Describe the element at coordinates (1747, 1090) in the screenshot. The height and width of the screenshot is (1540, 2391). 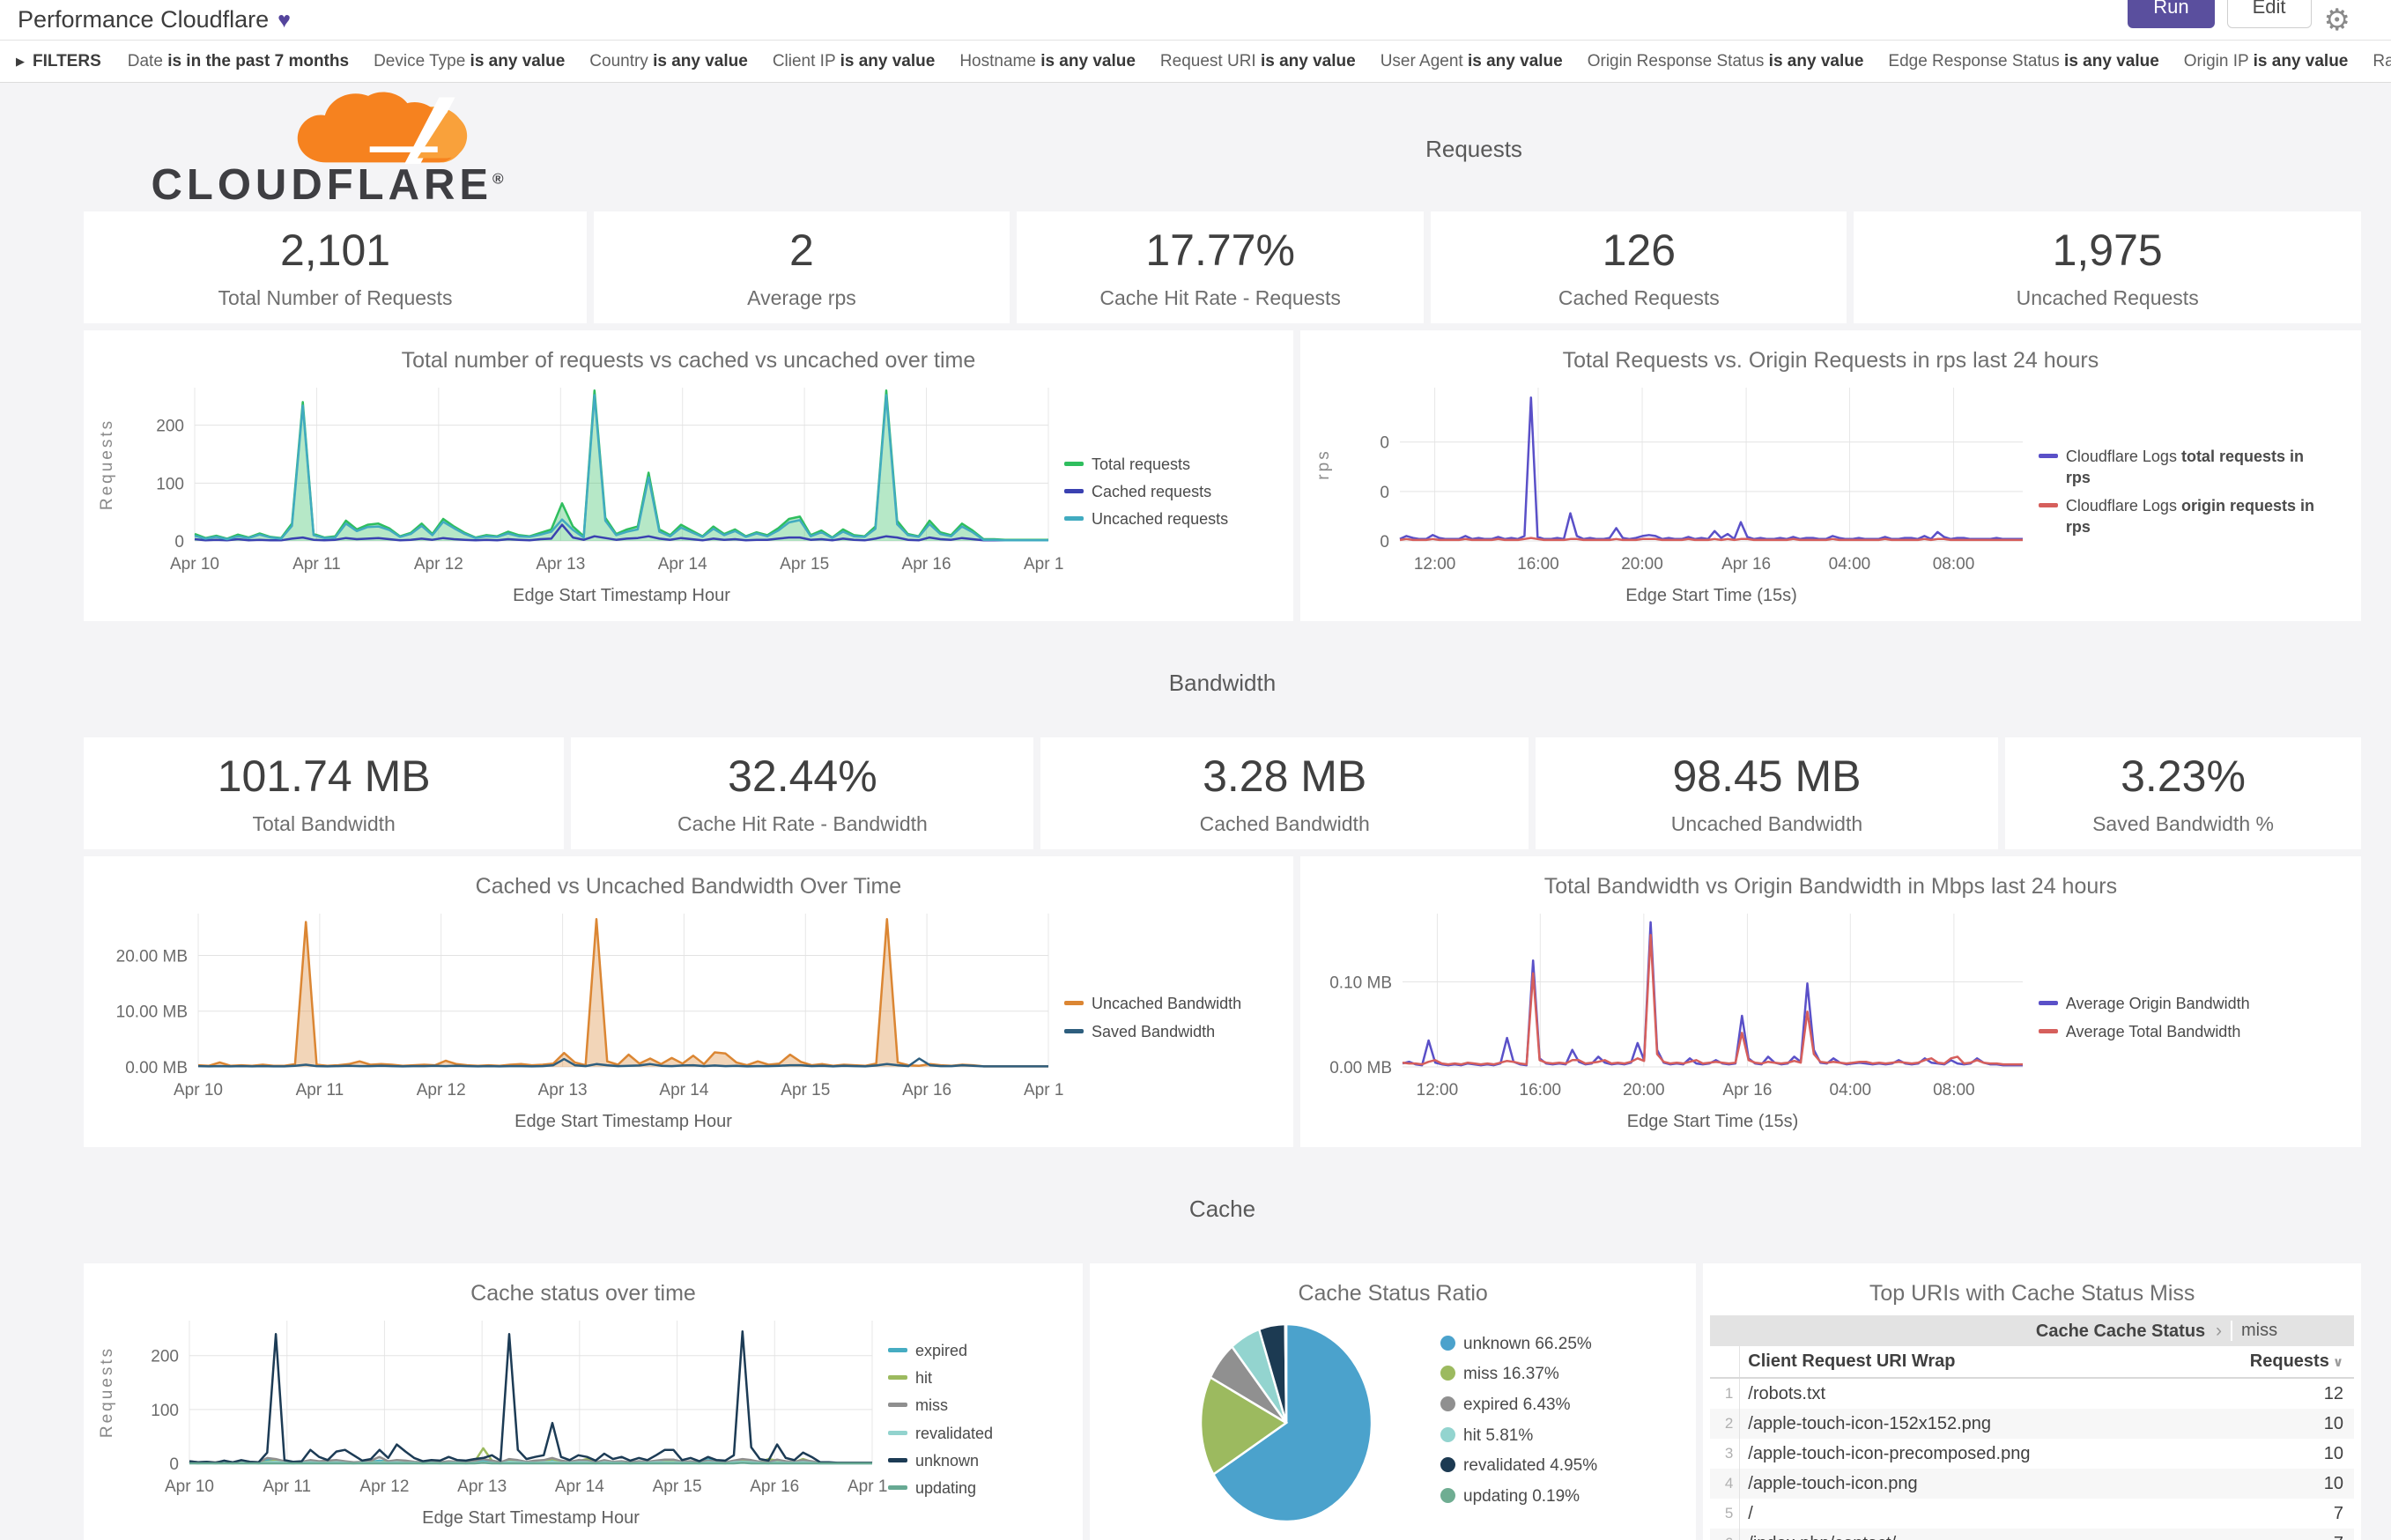
I see `svg-text: Apr 16` at that location.